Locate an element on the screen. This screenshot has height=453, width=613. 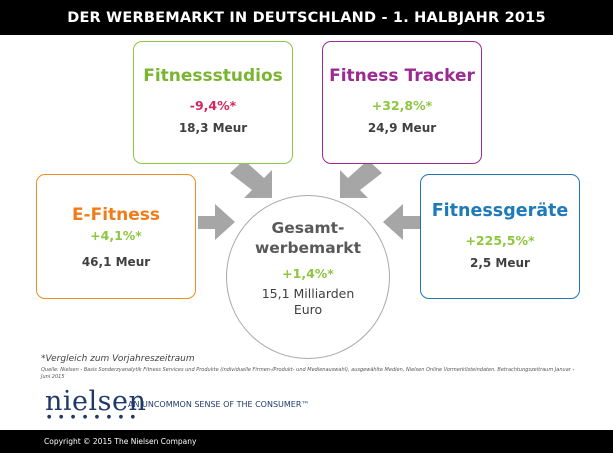
segment-title: Fitness Tracker is located at coordinates (402, 76).